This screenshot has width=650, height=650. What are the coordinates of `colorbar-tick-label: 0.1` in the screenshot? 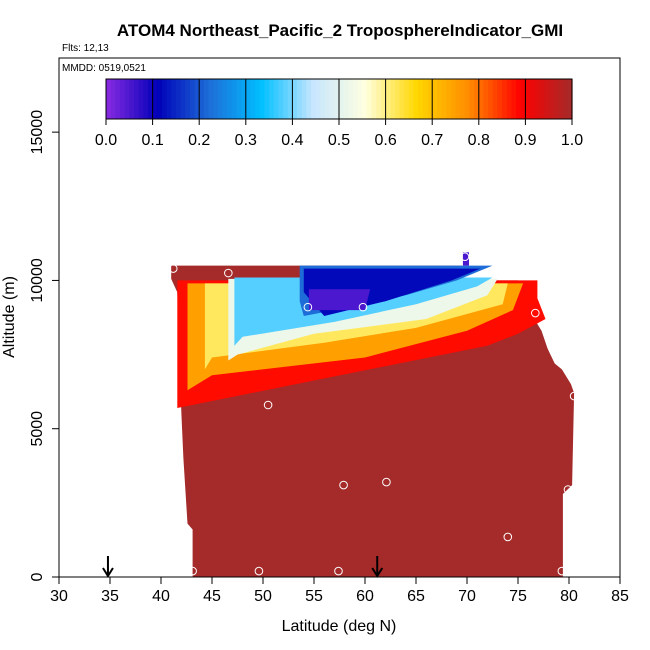 It's located at (152, 140).